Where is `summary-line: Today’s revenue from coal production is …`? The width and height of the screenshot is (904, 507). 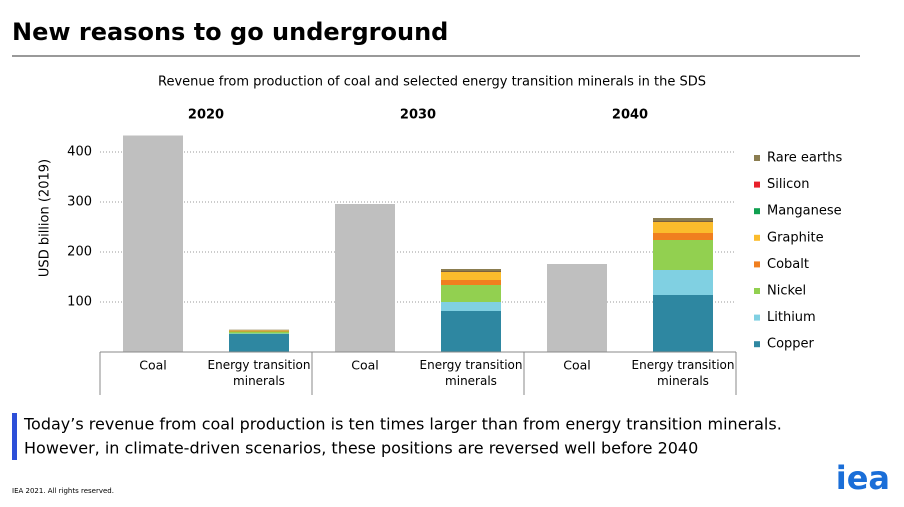 summary-line: Today’s revenue from coal production is … is located at coordinates (402, 424).